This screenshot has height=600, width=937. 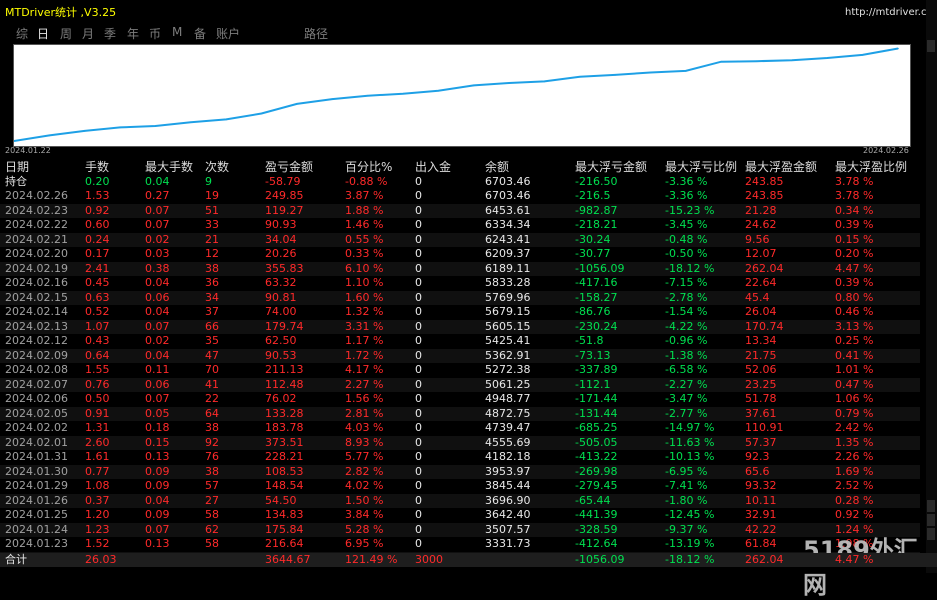 I want to click on cell-col-5: 4.17 %, so click(x=364, y=369).